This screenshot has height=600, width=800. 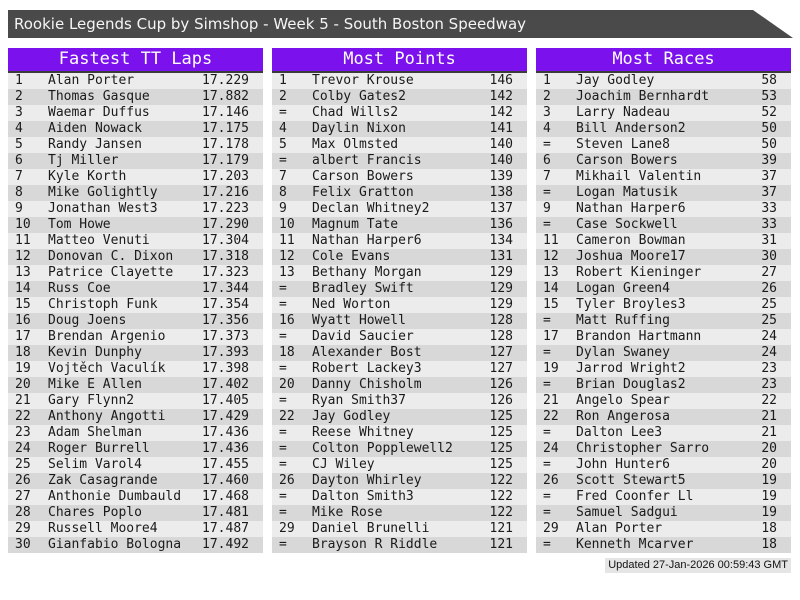 I want to click on driver-name-cell: Brendan Argenio, so click(x=107, y=336).